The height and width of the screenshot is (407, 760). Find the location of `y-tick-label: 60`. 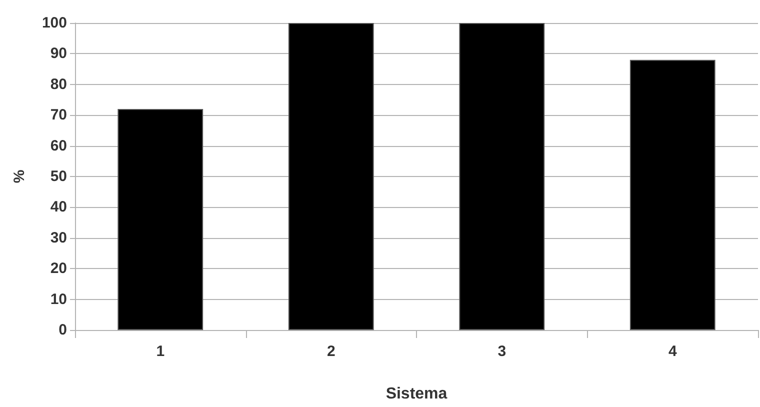

y-tick-label: 60 is located at coordinates (58, 145).